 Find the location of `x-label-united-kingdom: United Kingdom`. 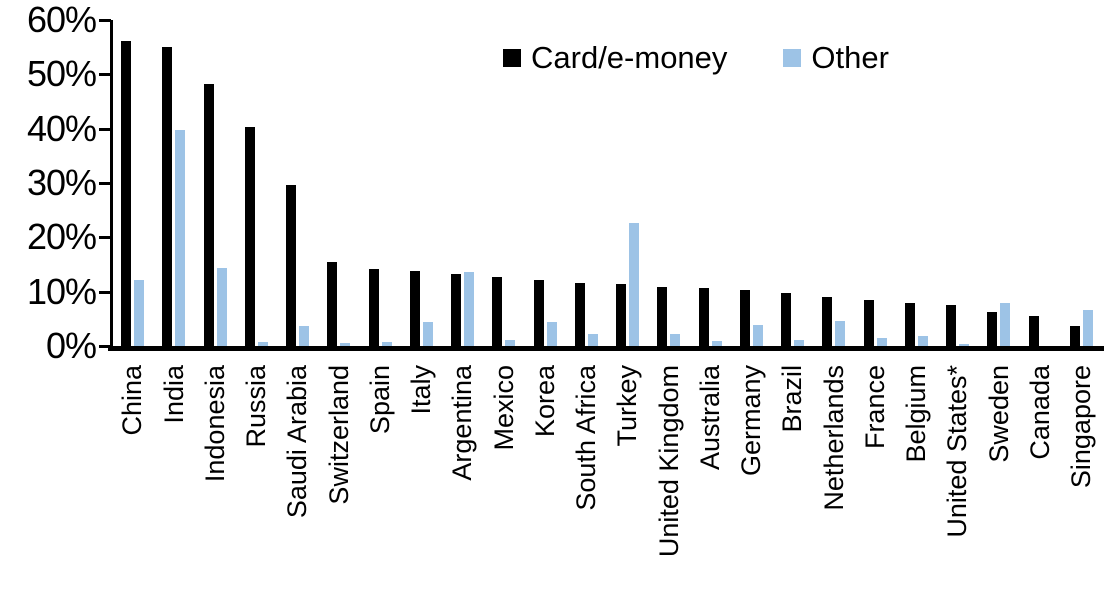

x-label-united-kingdom: United Kingdom is located at coordinates (668, 461).